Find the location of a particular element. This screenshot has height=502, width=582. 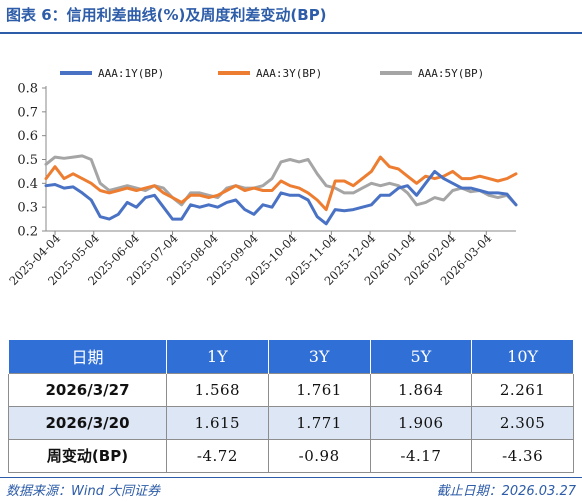

chart-series is located at coordinates (281, 190).